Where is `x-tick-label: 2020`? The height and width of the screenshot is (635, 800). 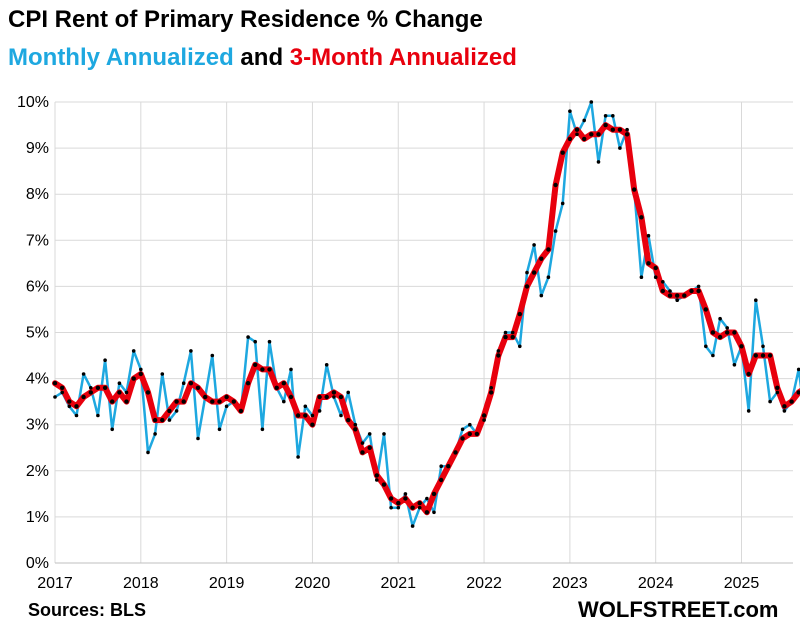
x-tick-label: 2020 is located at coordinates (313, 583).